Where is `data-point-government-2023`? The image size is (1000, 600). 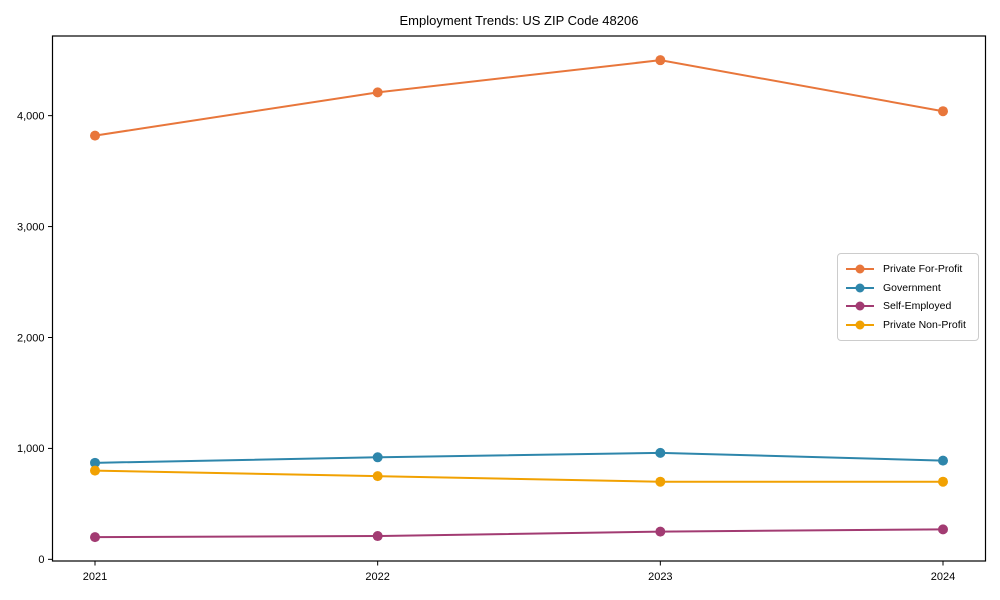 data-point-government-2023 is located at coordinates (660, 452).